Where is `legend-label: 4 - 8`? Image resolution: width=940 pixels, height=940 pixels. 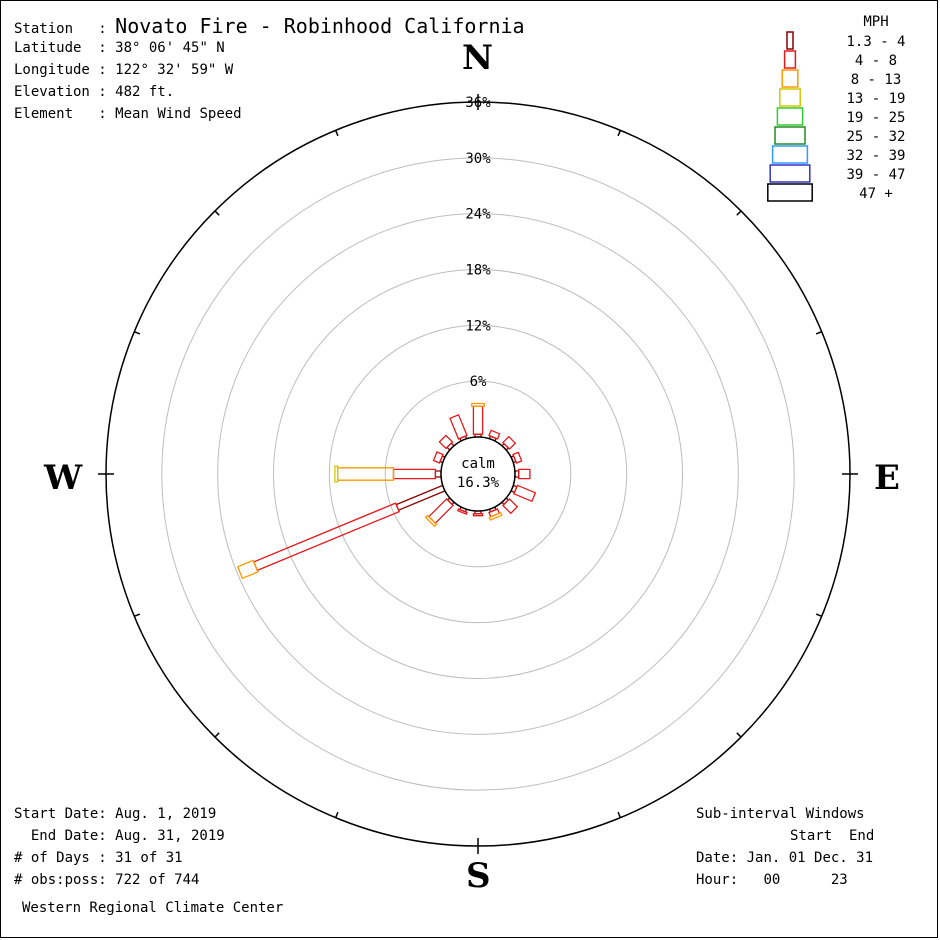
legend-label: 4 - 8 is located at coordinates (876, 61).